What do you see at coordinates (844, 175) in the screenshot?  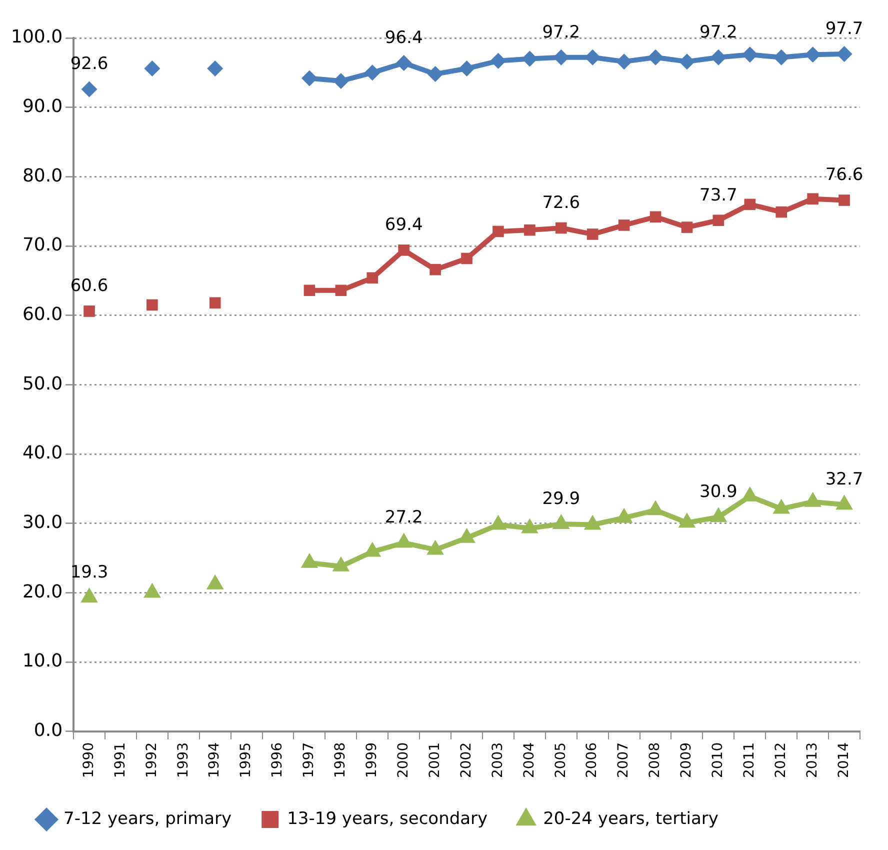 I see `data-label: 76.6` at bounding box center [844, 175].